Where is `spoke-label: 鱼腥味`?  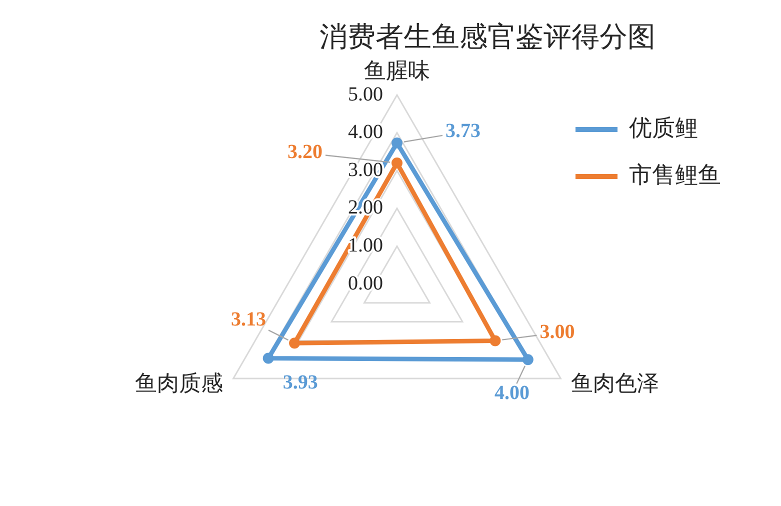 spoke-label: 鱼腥味 is located at coordinates (397, 70).